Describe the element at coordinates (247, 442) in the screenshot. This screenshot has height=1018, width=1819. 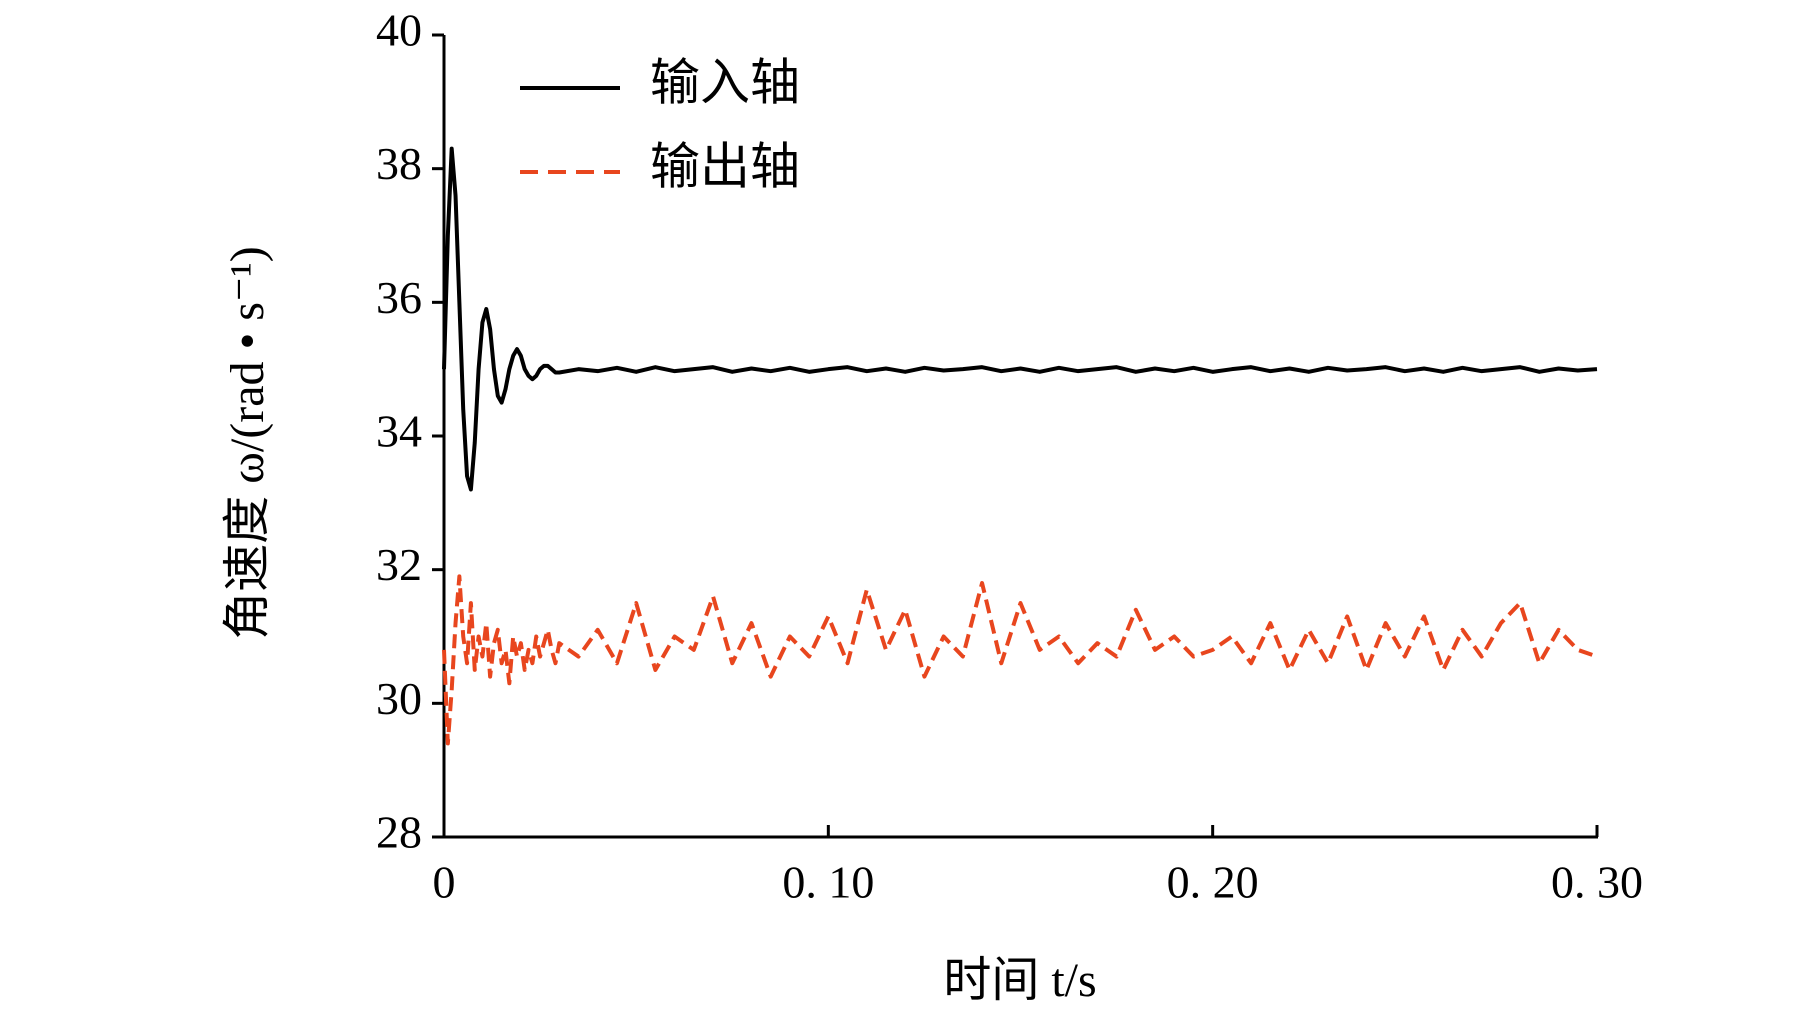
I see `y-axis-label: 角速度 ω/(rad • s⁻¹)` at that location.